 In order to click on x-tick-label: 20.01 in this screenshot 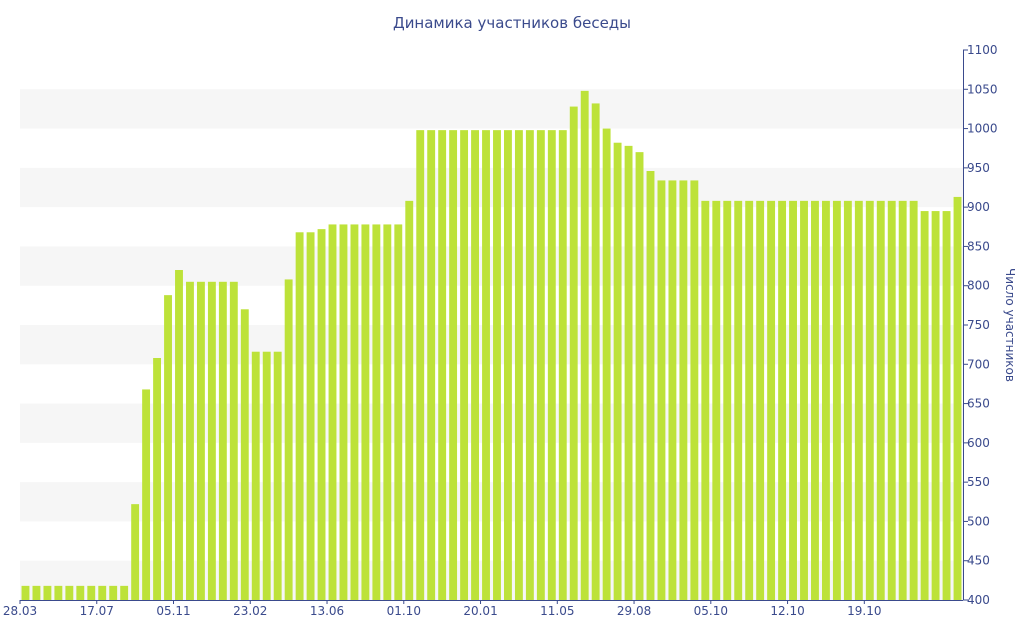, I will do `click(480, 611)`.